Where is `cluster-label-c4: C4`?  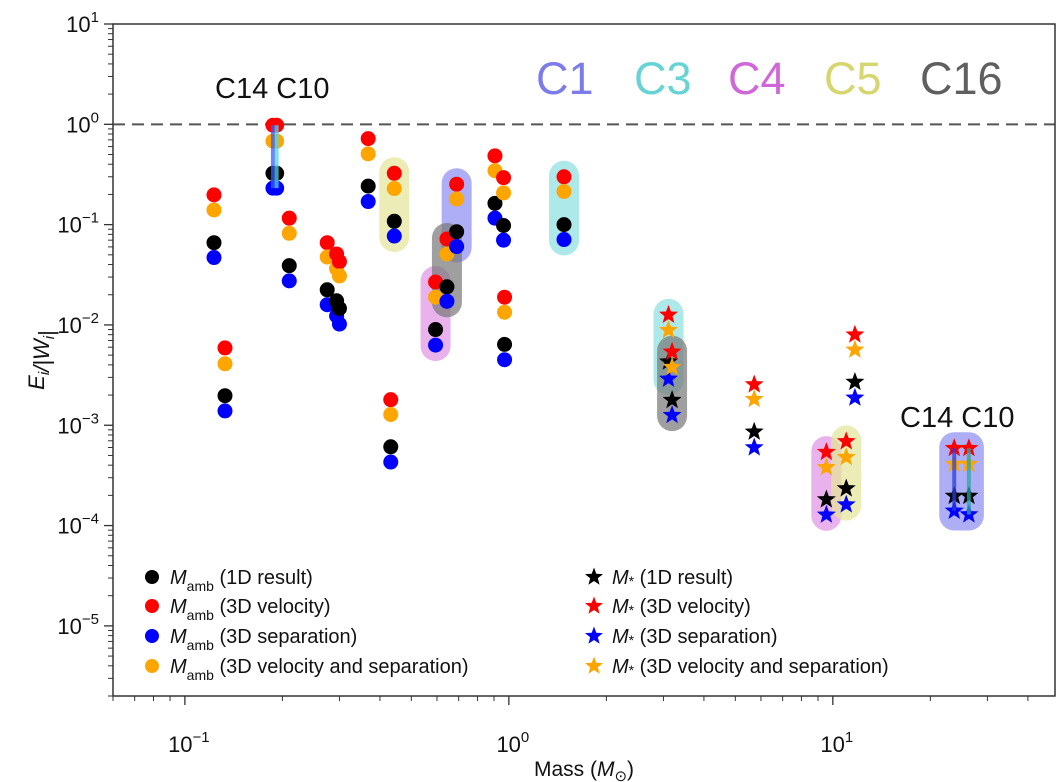 cluster-label-c4: C4 is located at coordinates (757, 78).